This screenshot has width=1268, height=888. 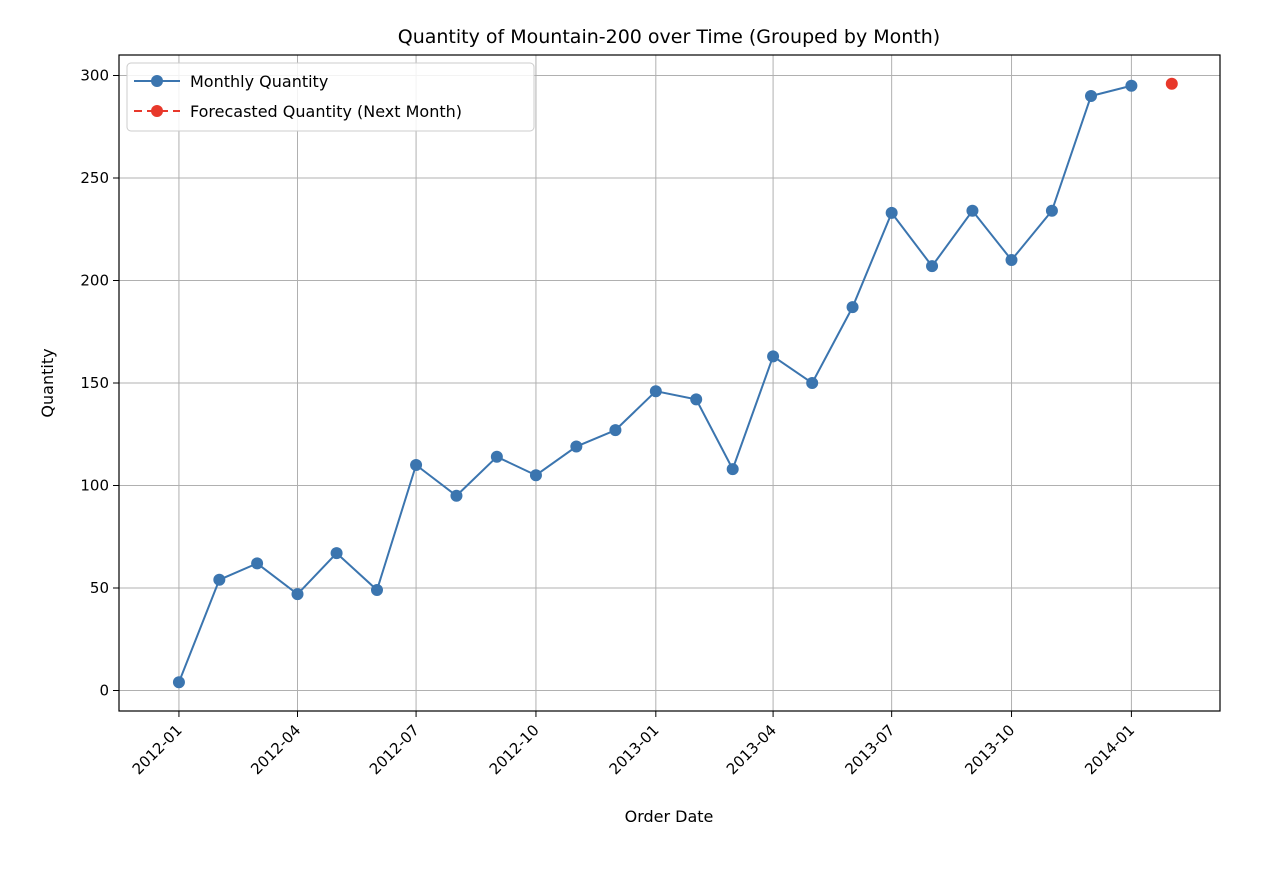 What do you see at coordinates (634, 749) in the screenshot?
I see `x-tick-label: 2013-01` at bounding box center [634, 749].